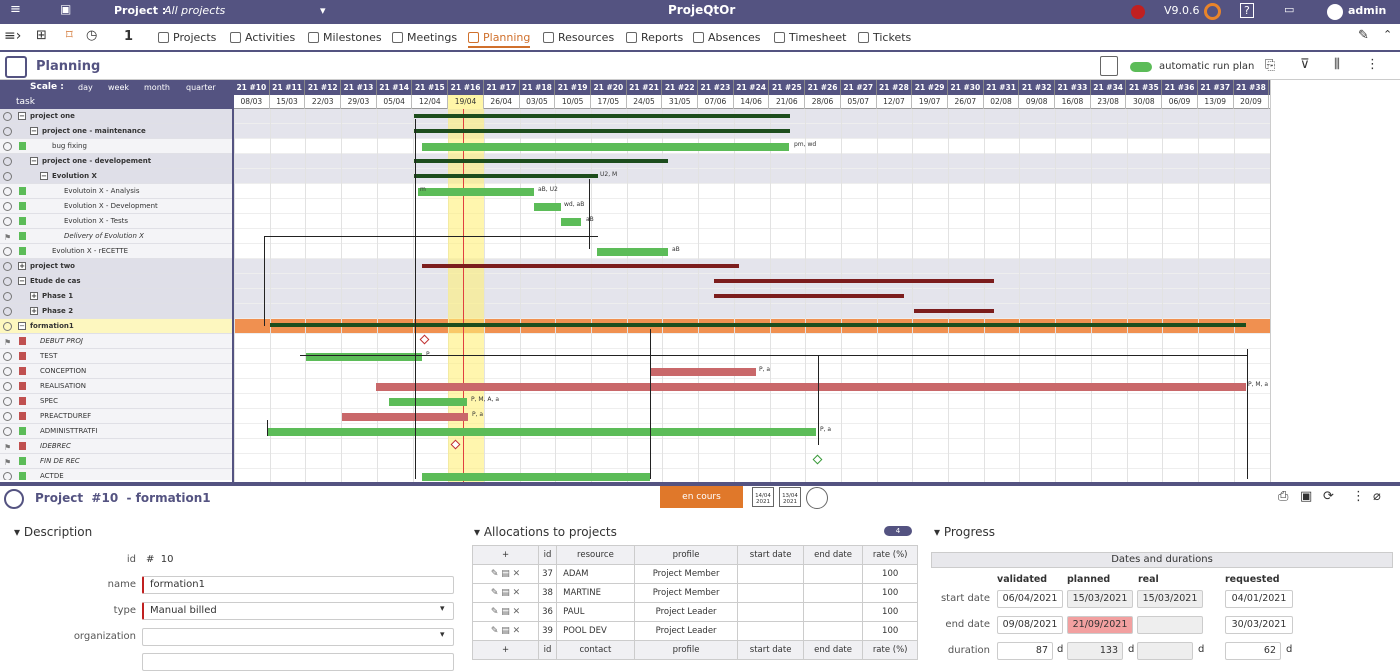  Describe the element at coordinates (505, 650) in the screenshot. I see `add-contact-button: +` at that location.